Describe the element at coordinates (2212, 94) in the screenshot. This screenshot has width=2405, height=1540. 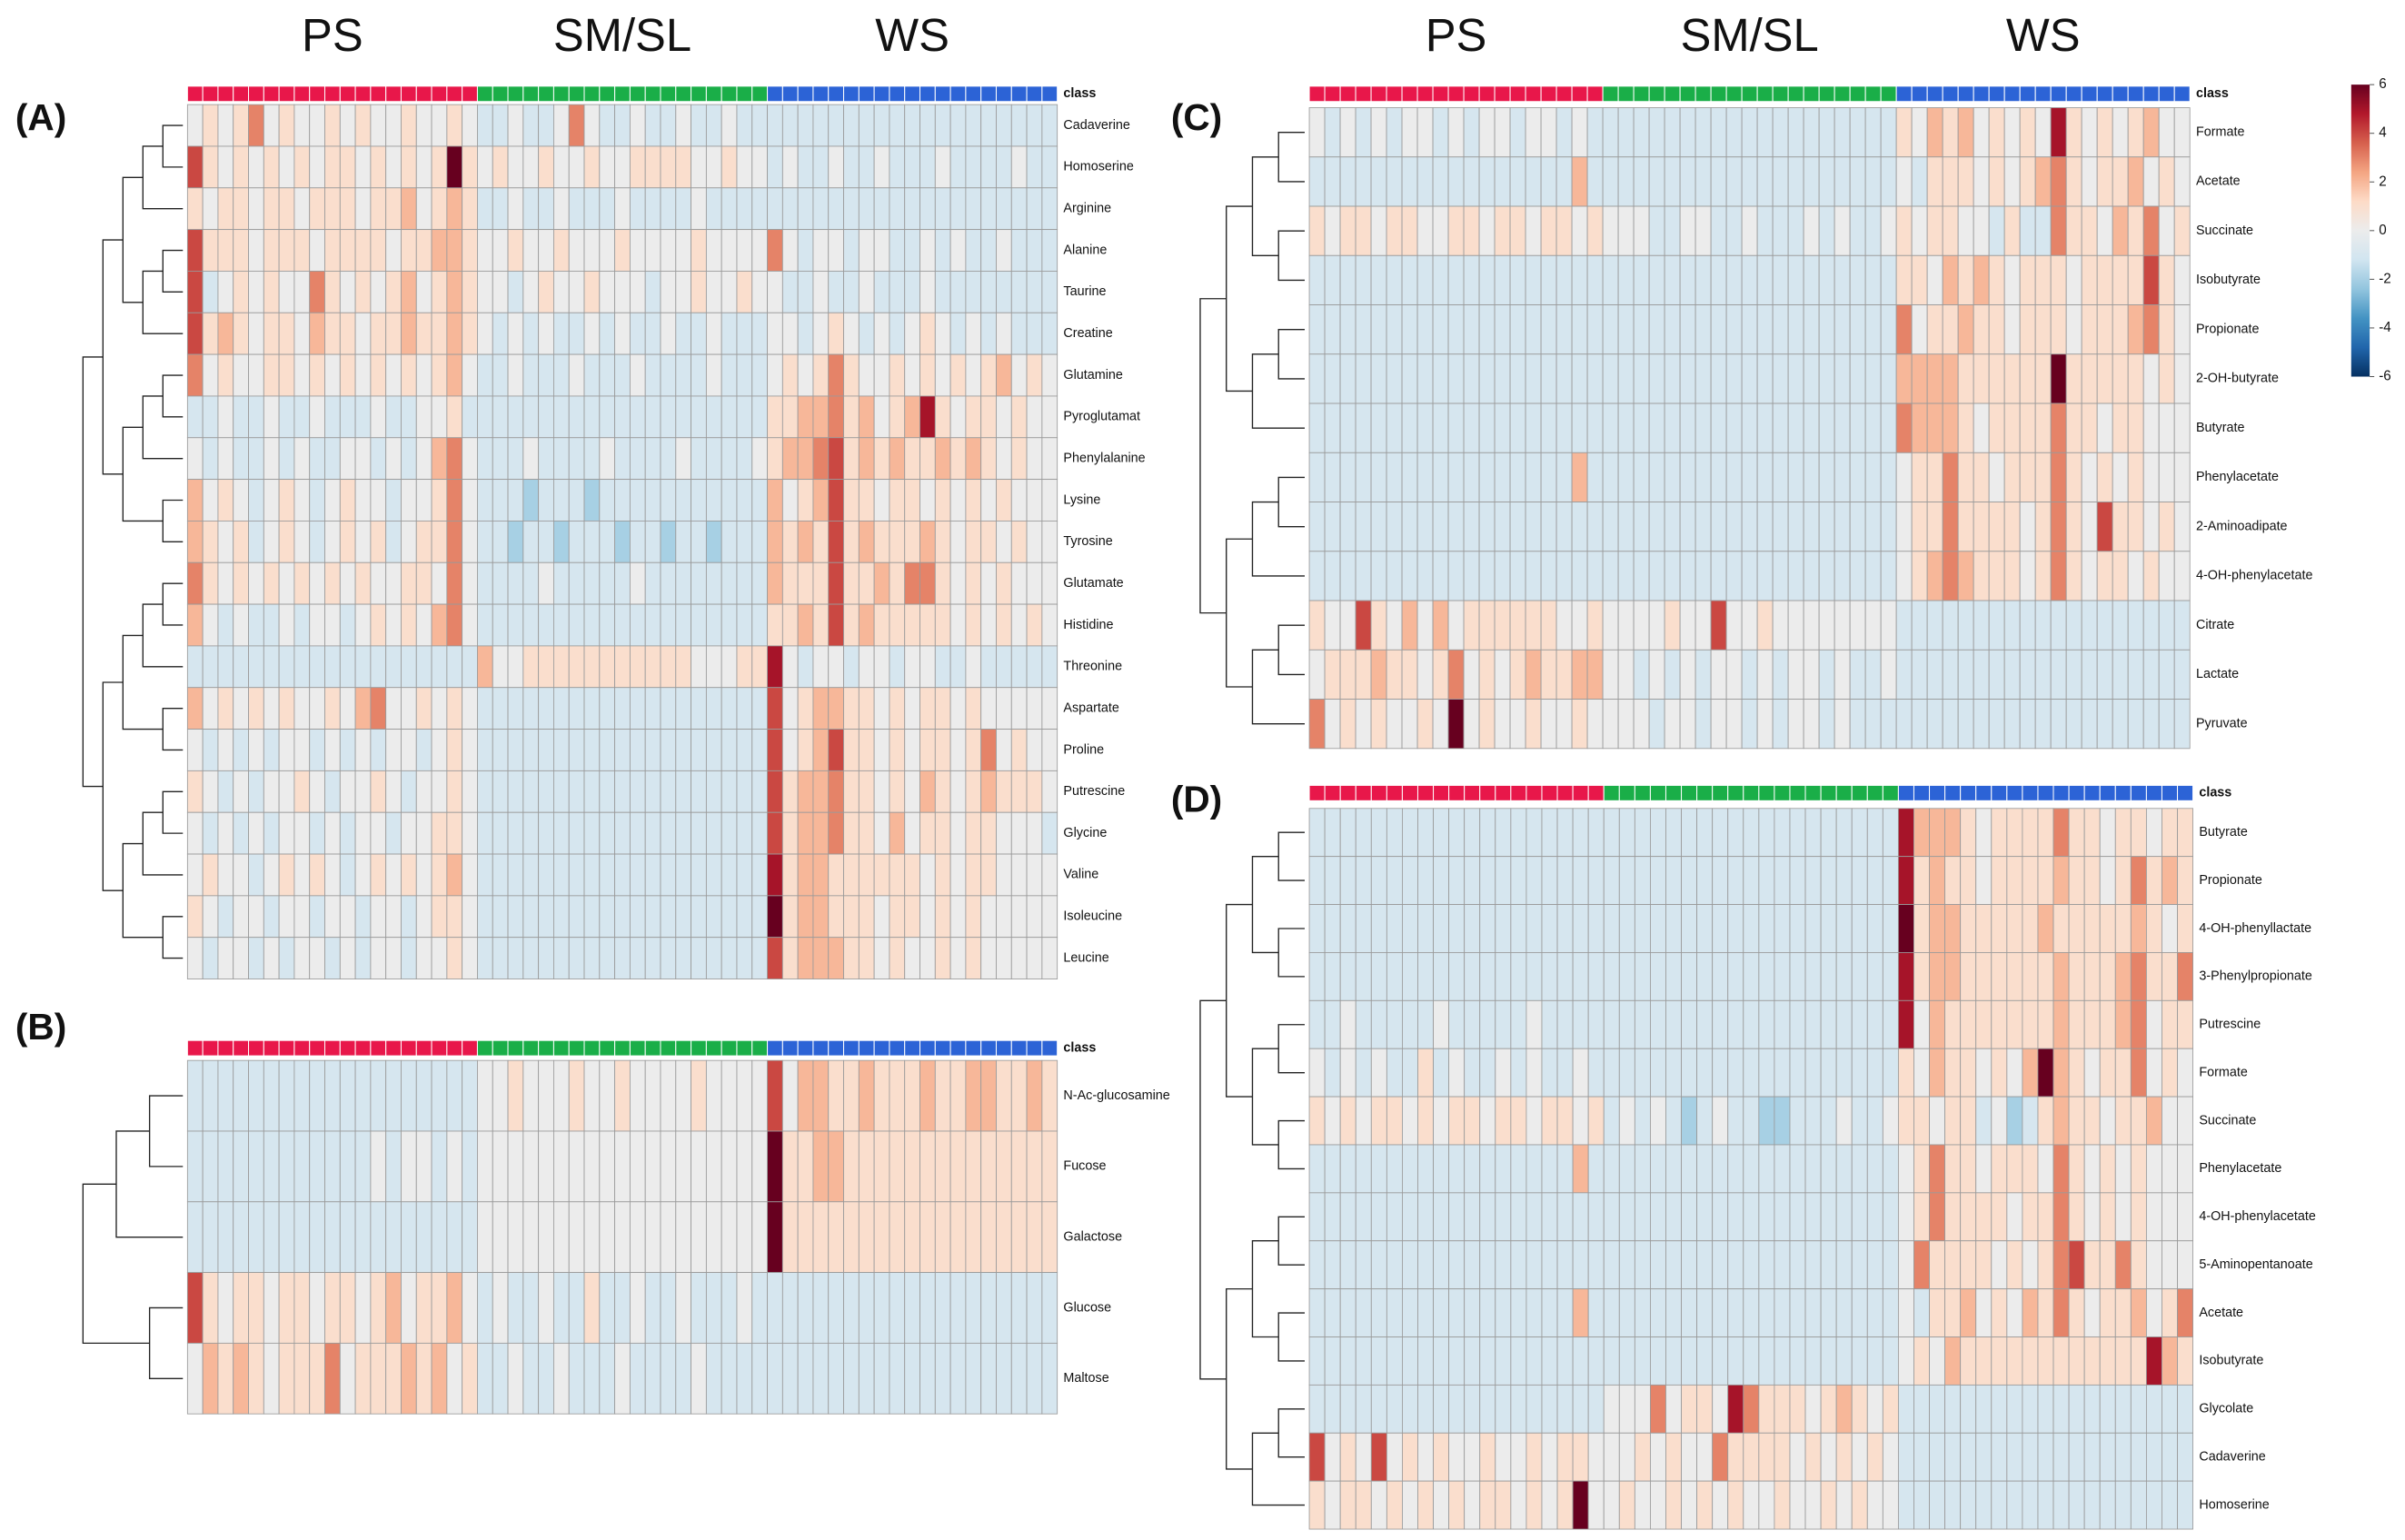
I see `class-label: class` at that location.